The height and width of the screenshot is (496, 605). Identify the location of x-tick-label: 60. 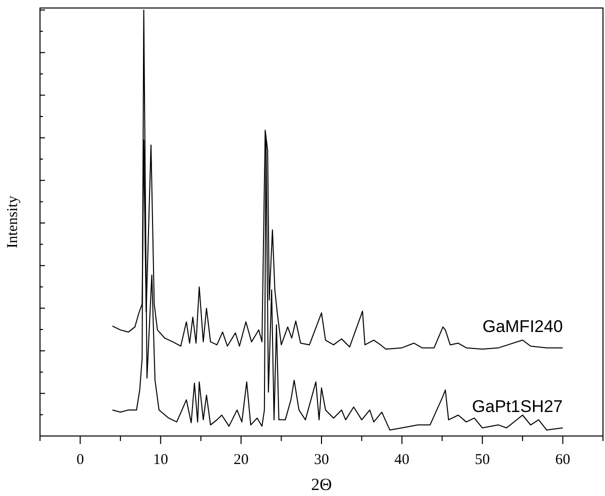
(562, 460).